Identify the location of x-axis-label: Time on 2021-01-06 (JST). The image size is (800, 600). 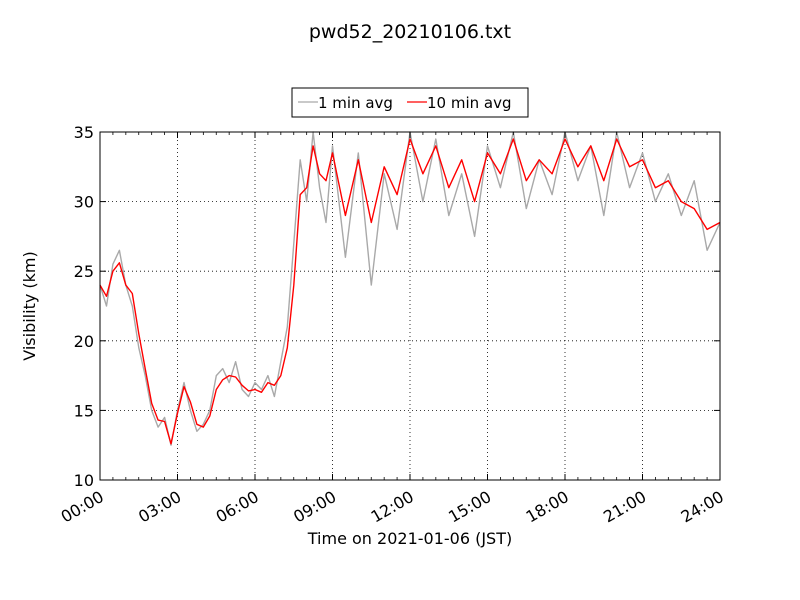
(409, 538).